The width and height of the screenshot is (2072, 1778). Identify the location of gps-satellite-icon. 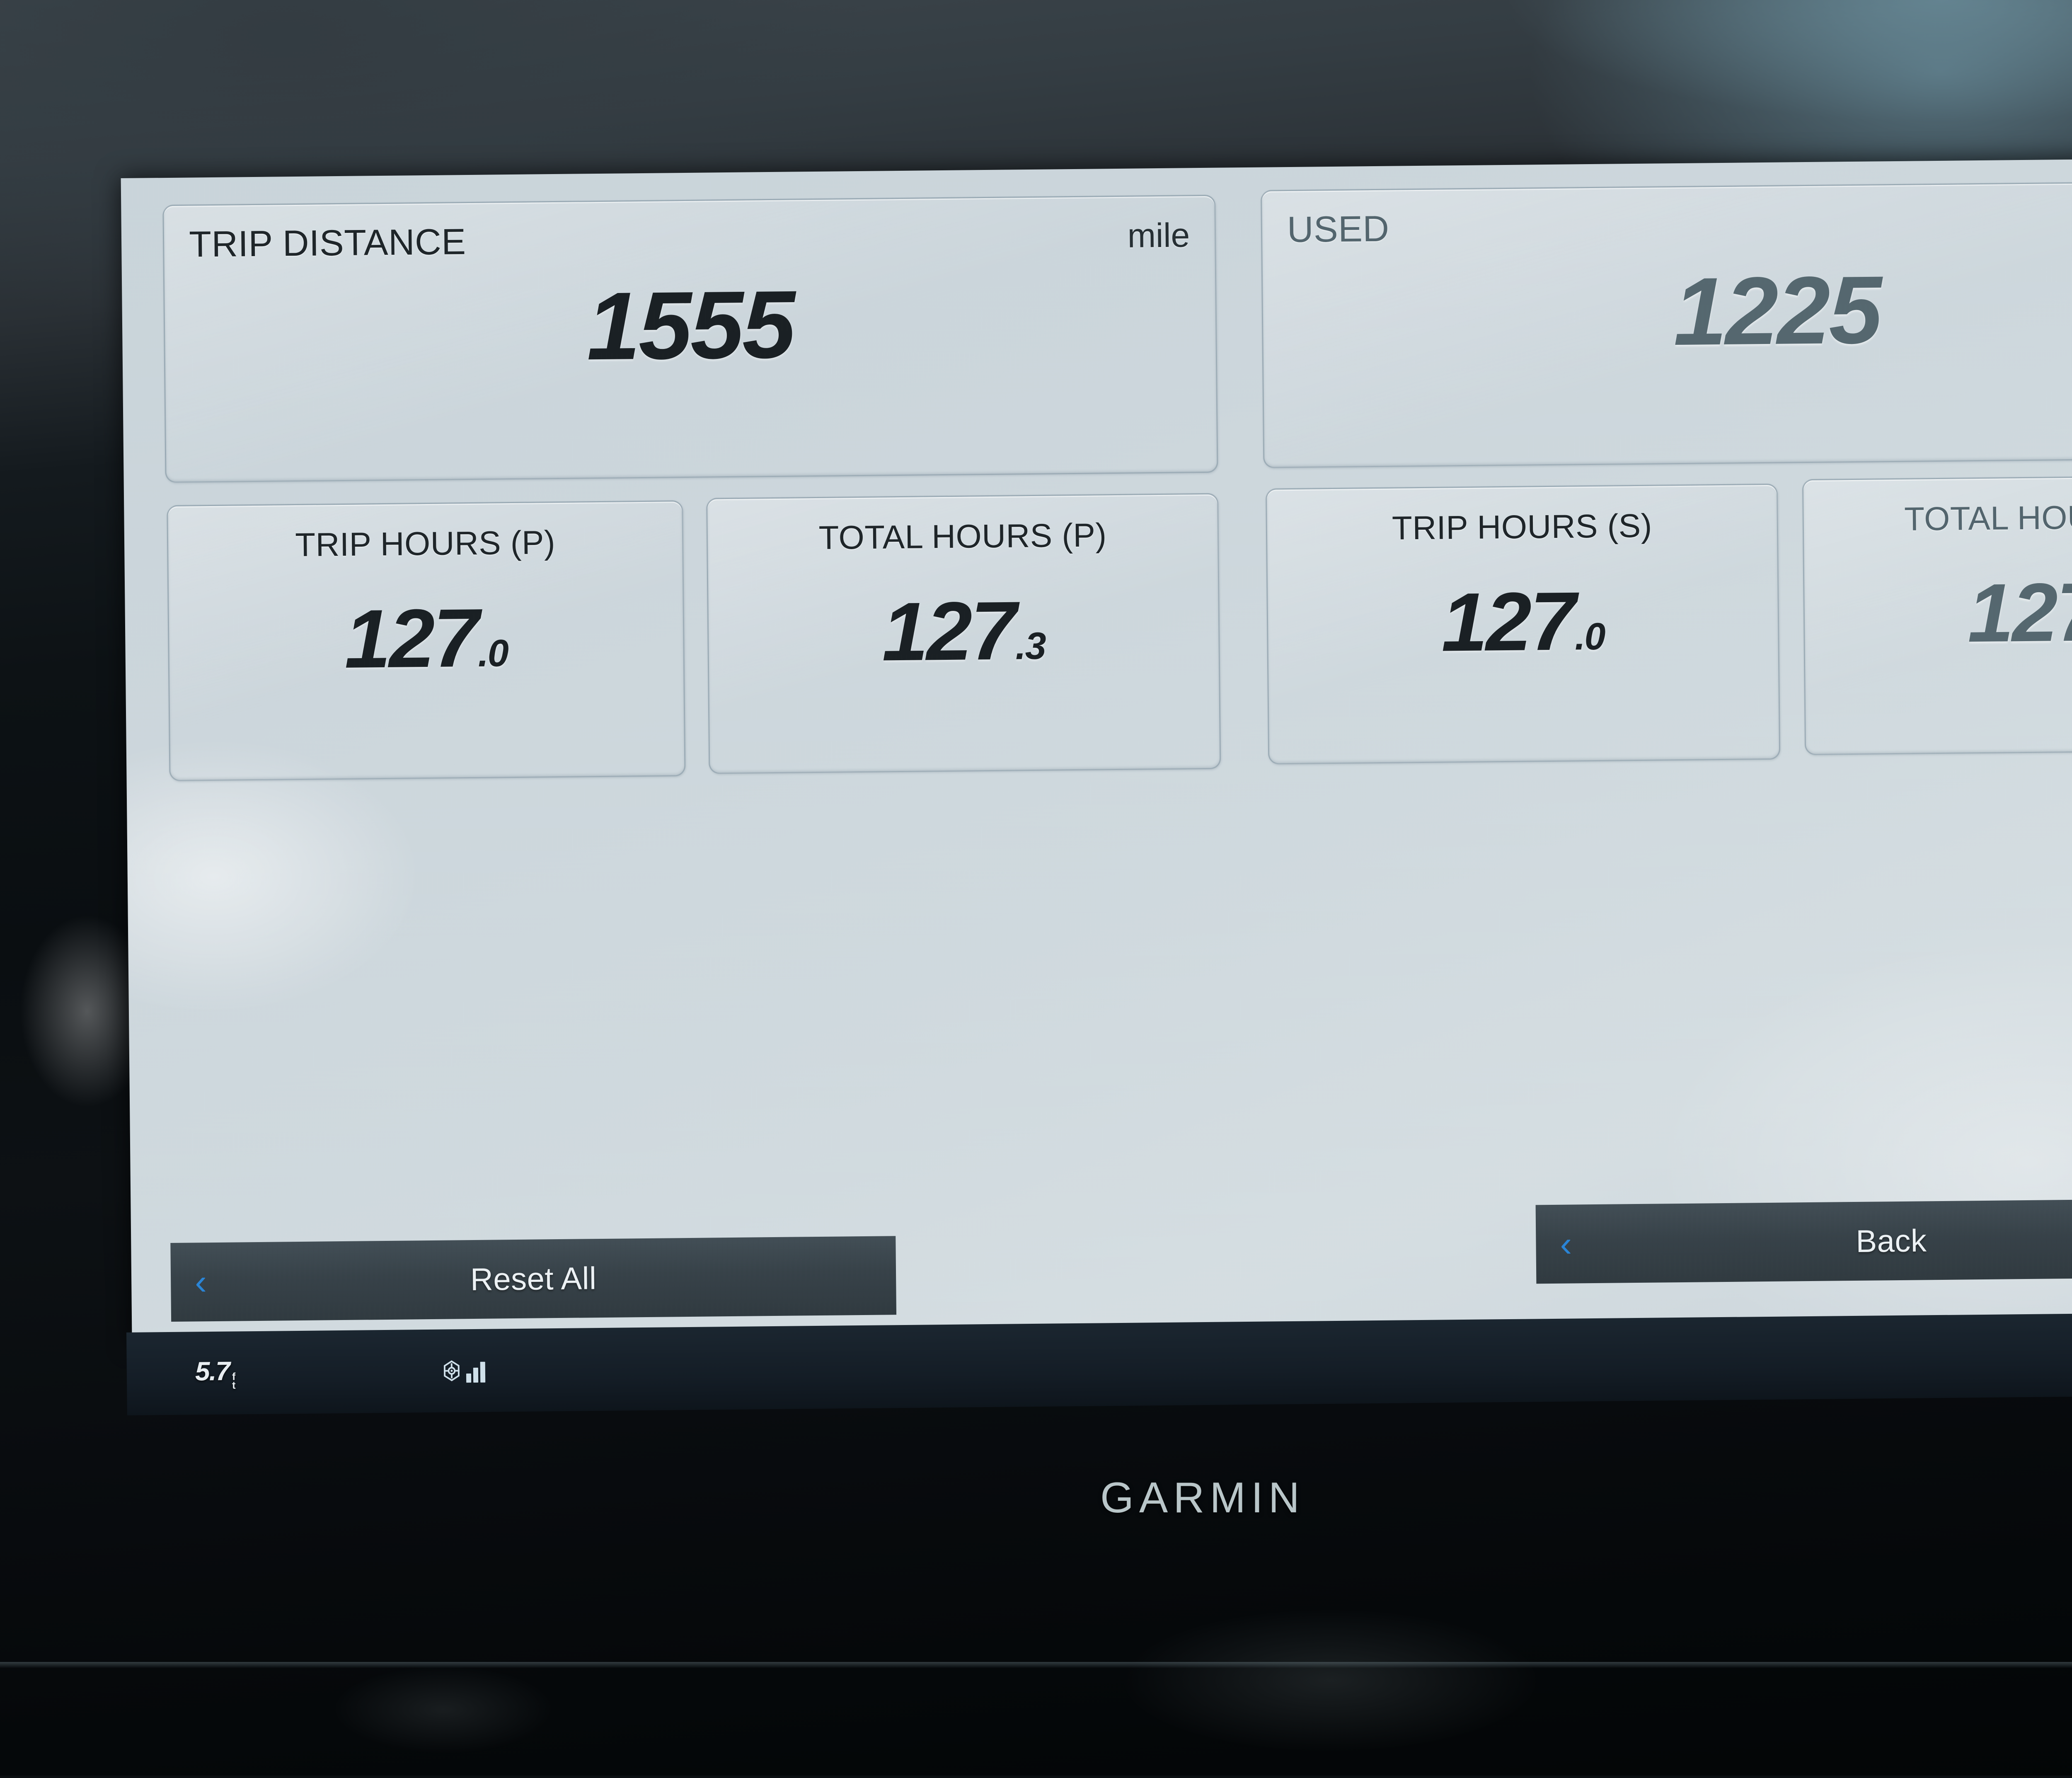
(451, 1370).